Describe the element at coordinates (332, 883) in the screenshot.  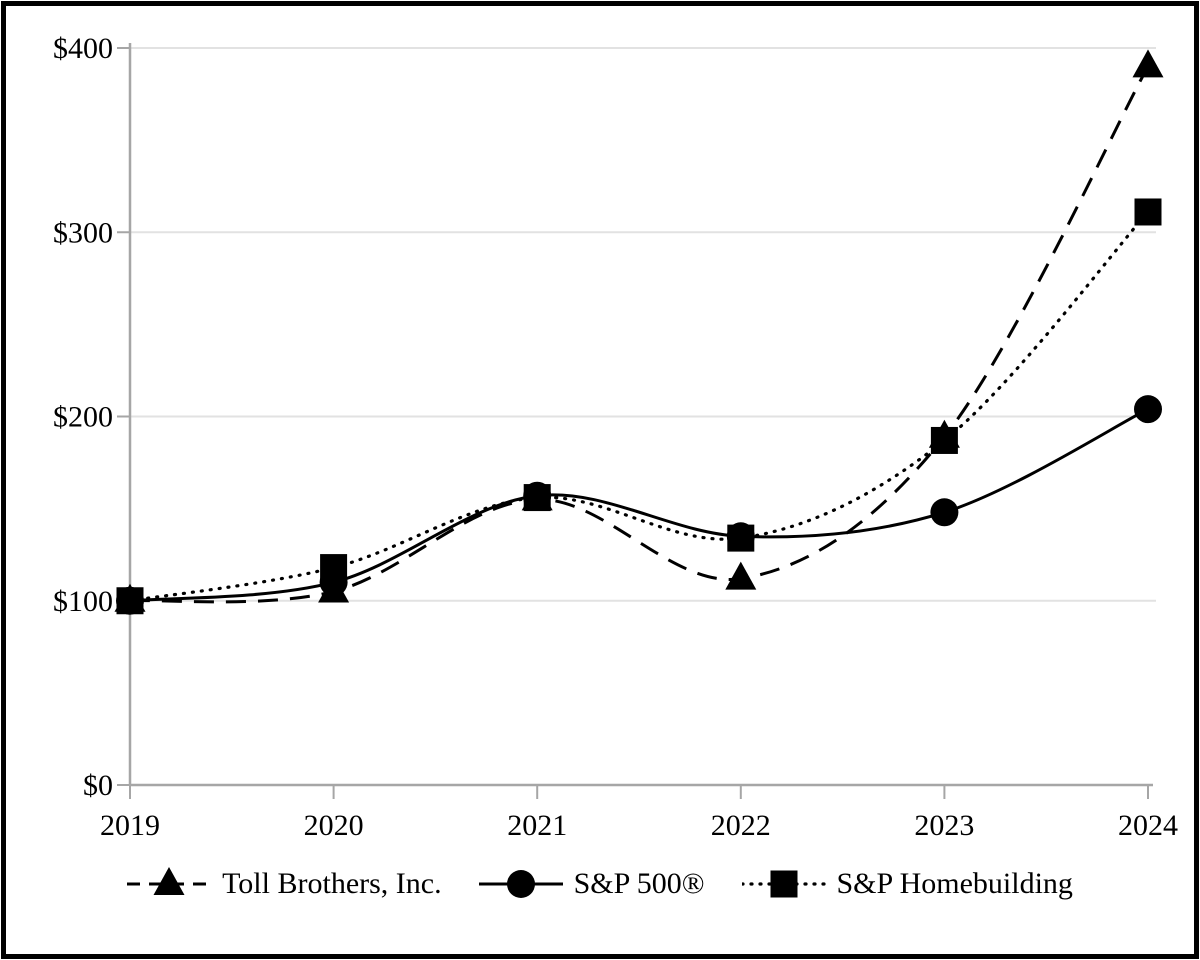
I see `legend-label-toll-brothers: Toll Brothers, Inc.` at that location.